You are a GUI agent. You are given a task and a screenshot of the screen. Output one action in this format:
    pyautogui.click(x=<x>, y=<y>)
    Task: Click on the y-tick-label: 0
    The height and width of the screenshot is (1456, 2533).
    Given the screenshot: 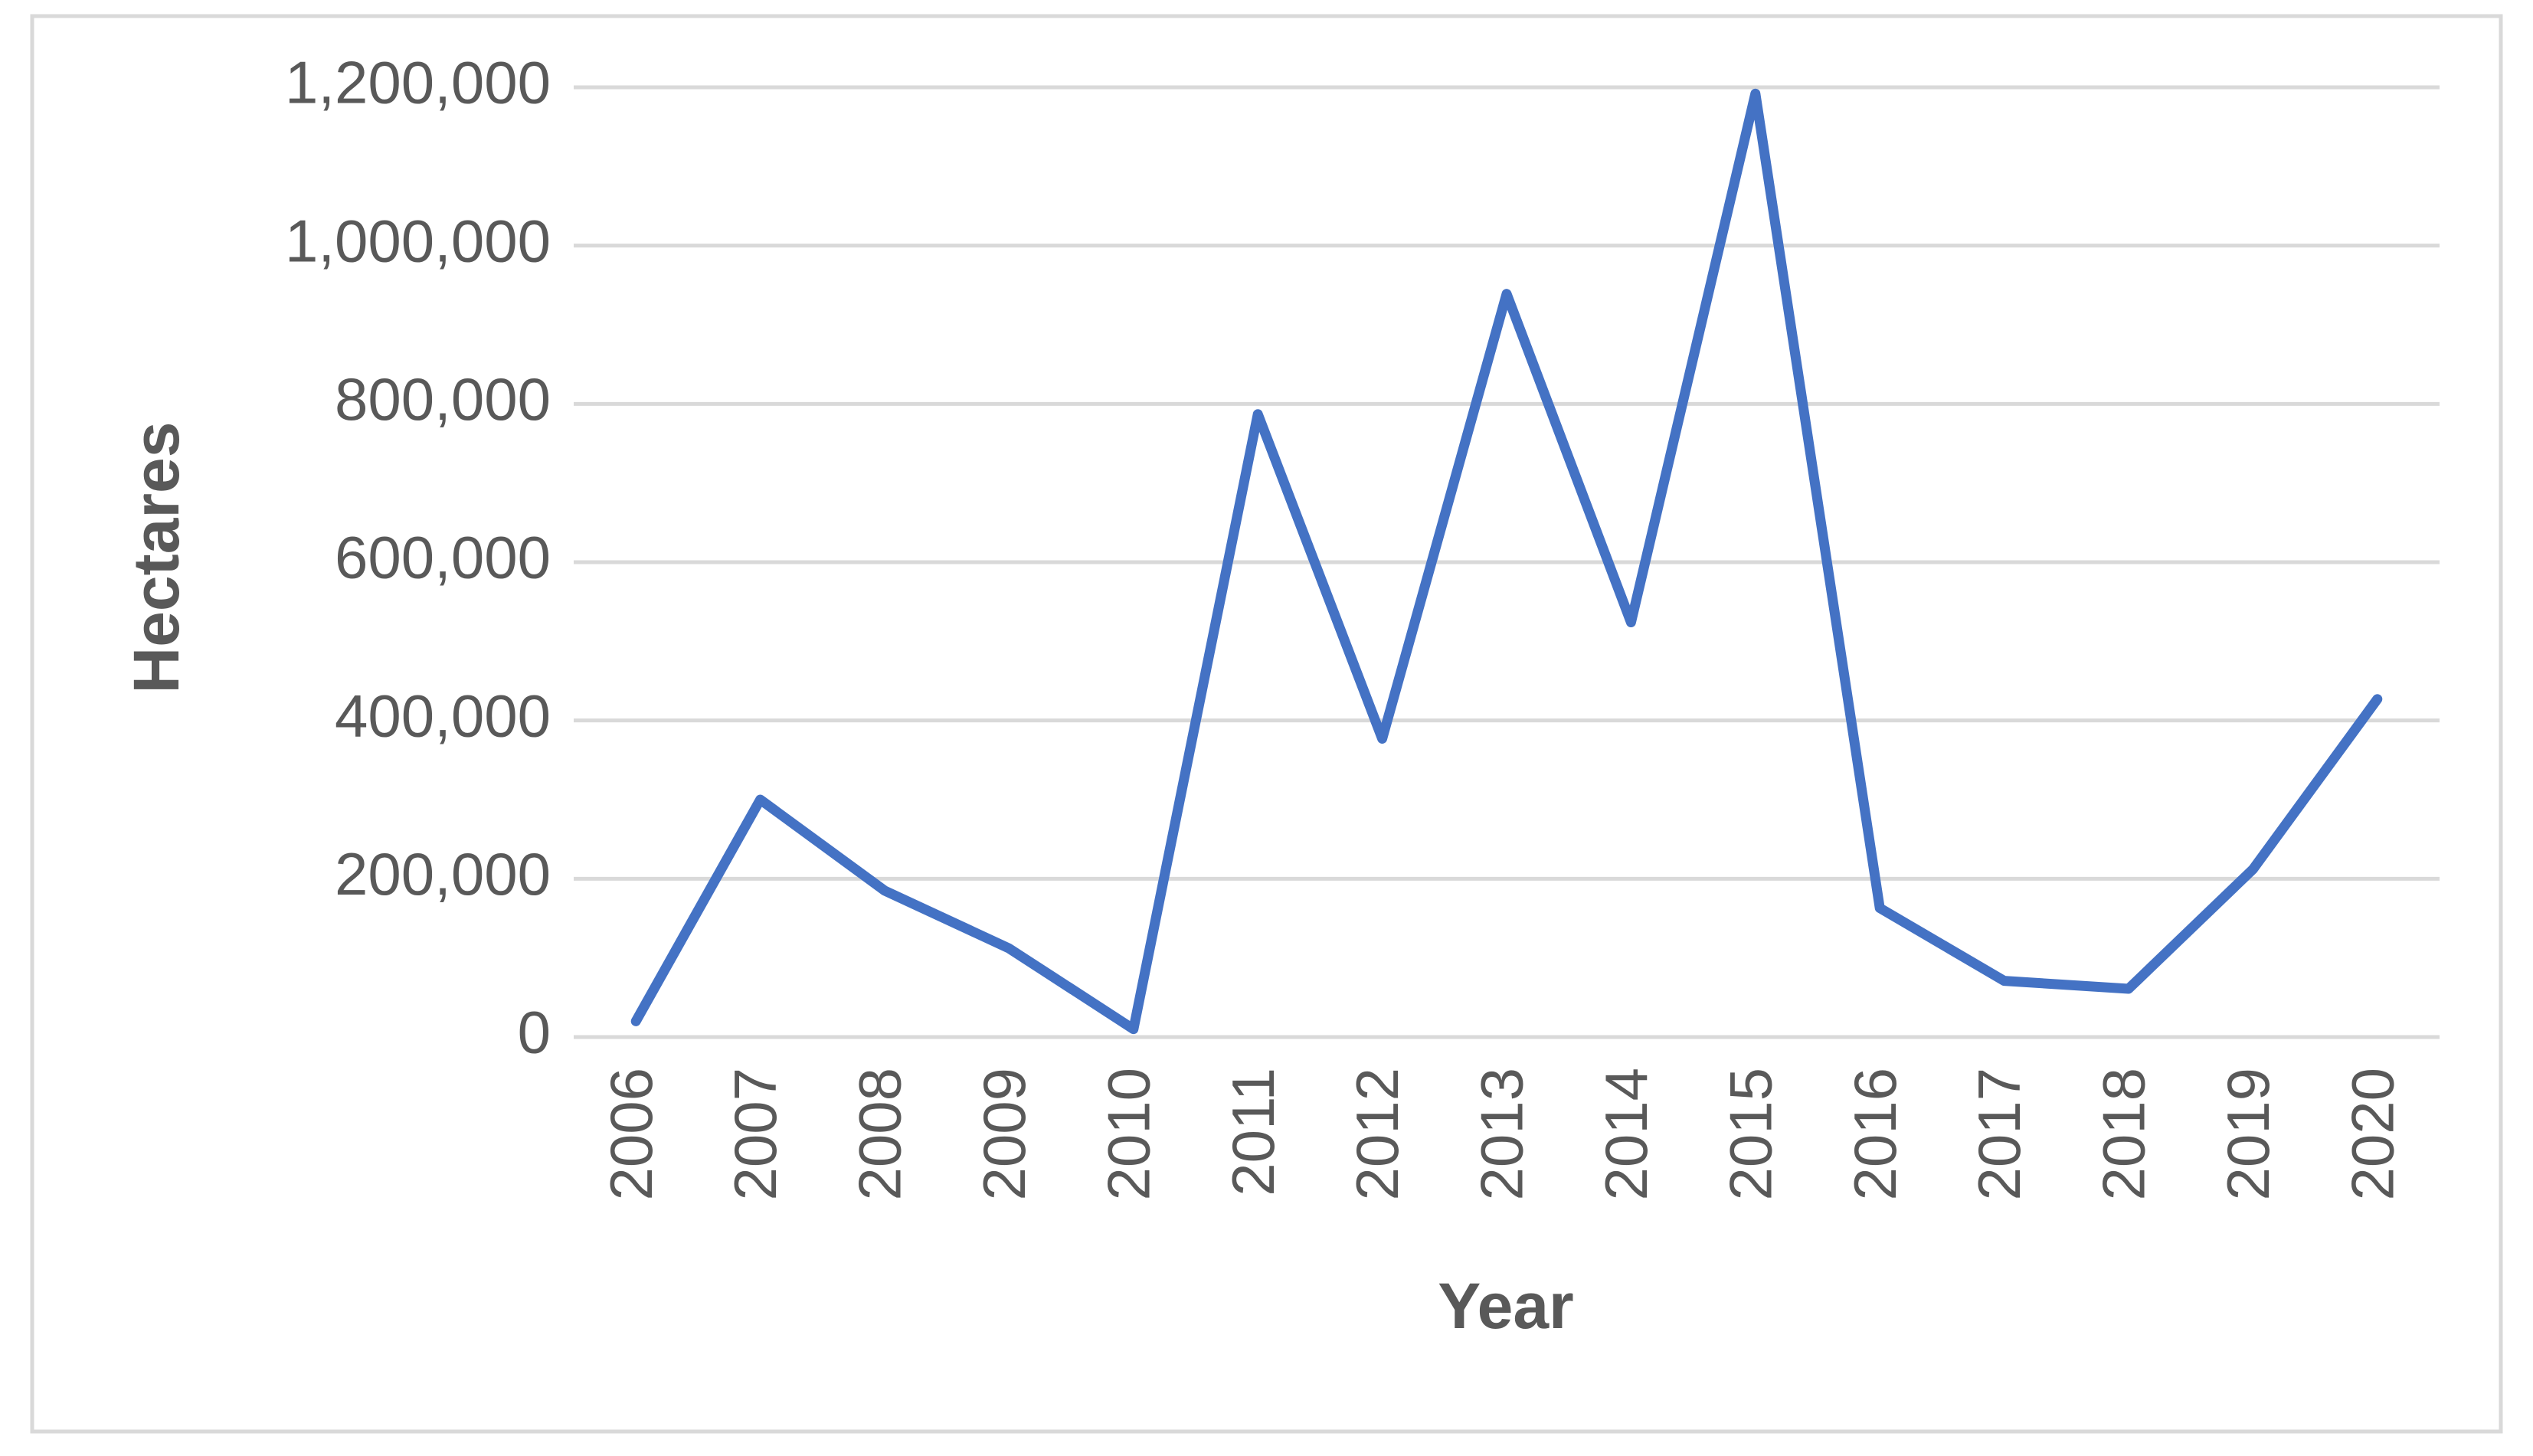 What is the action you would take?
    pyautogui.click(x=534, y=1032)
    